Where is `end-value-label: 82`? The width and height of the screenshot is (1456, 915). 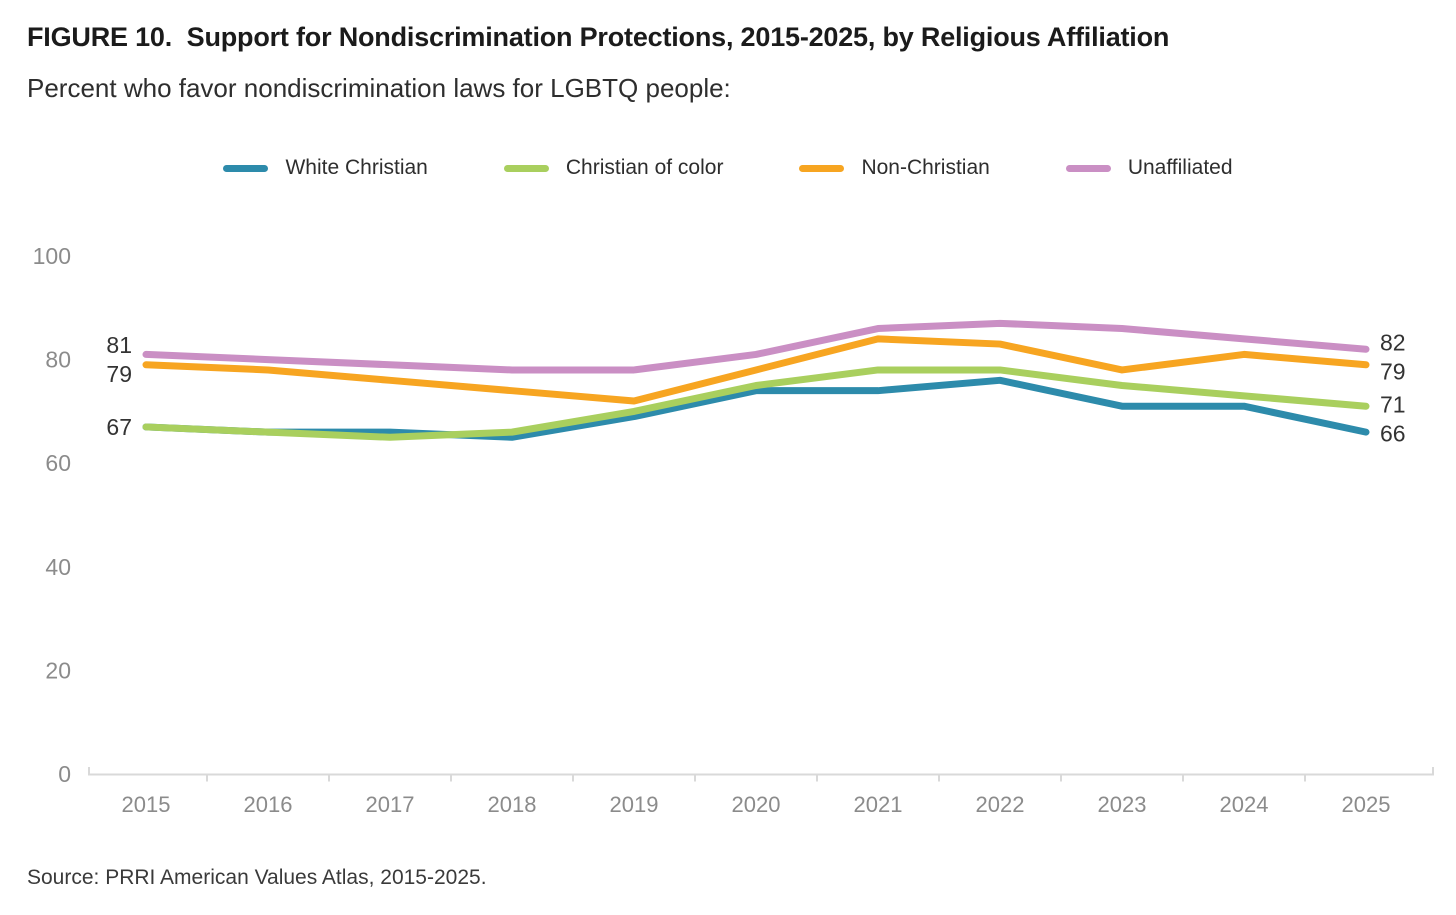
end-value-label: 82 is located at coordinates (1393, 343).